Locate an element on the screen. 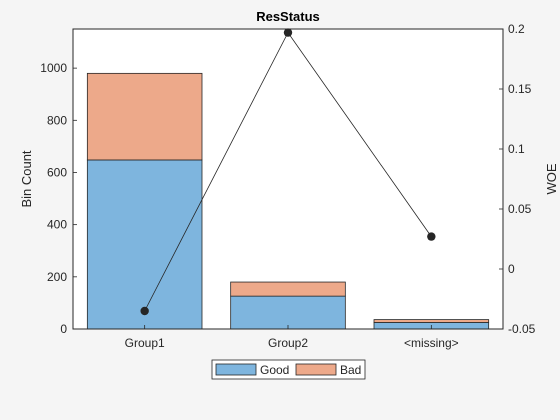 Image resolution: width=560 pixels, height=420 pixels. x-tick-label: Group2 is located at coordinates (288, 343).